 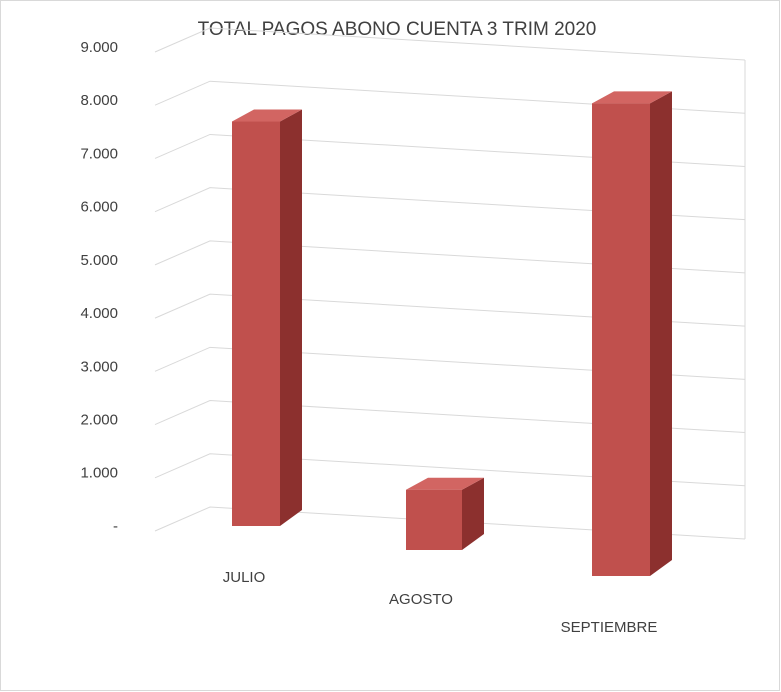 What do you see at coordinates (99, 100) in the screenshot?
I see `y-tick-label: 8.000` at bounding box center [99, 100].